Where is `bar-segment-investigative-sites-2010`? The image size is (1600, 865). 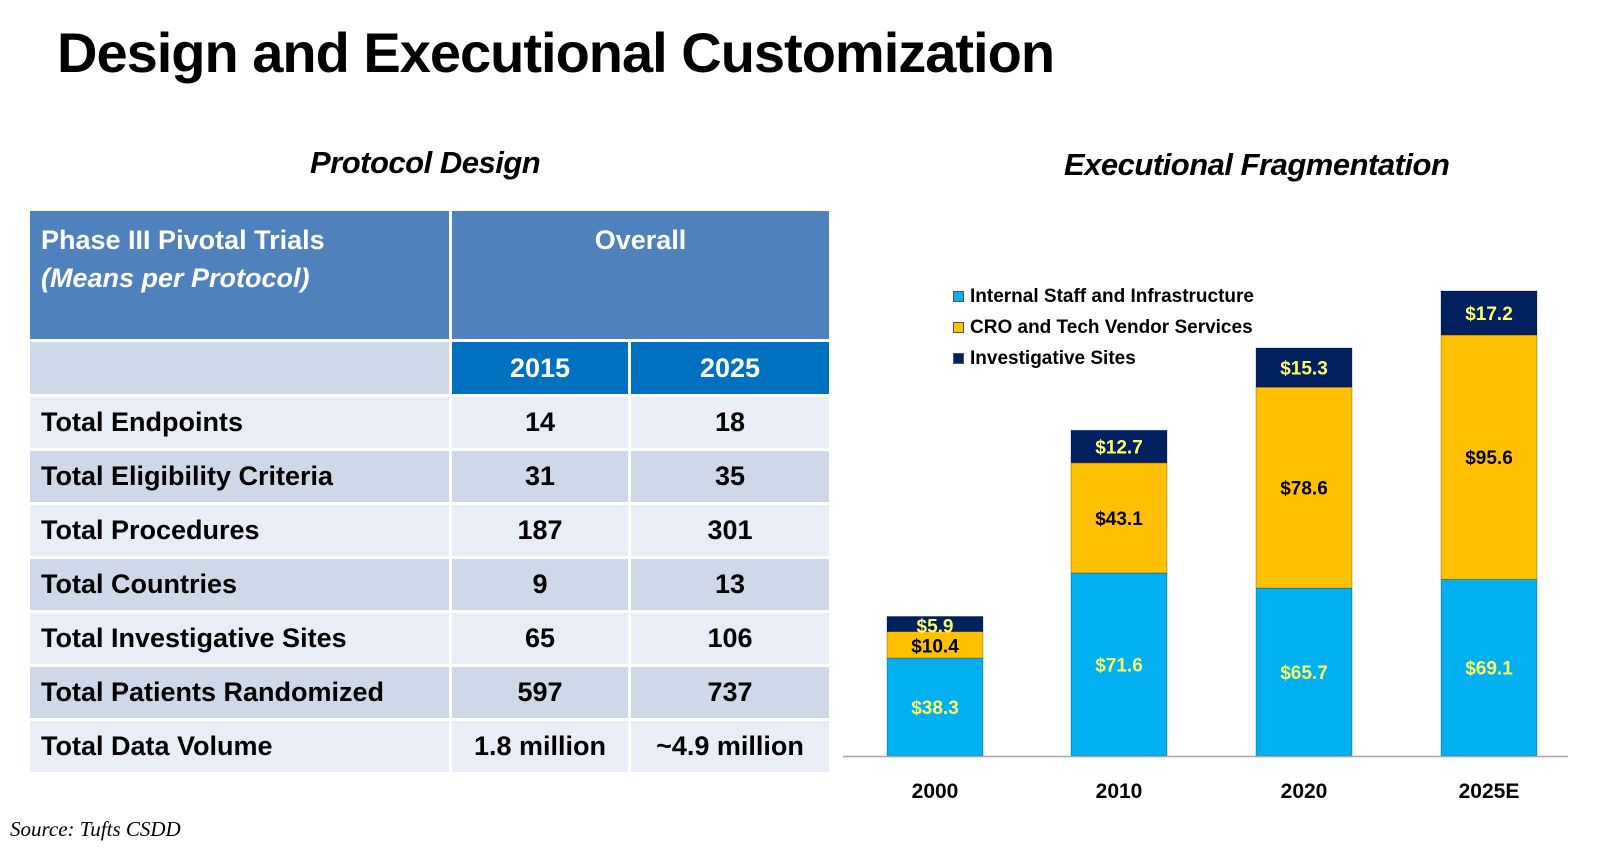 bar-segment-investigative-sites-2010 is located at coordinates (1119, 446).